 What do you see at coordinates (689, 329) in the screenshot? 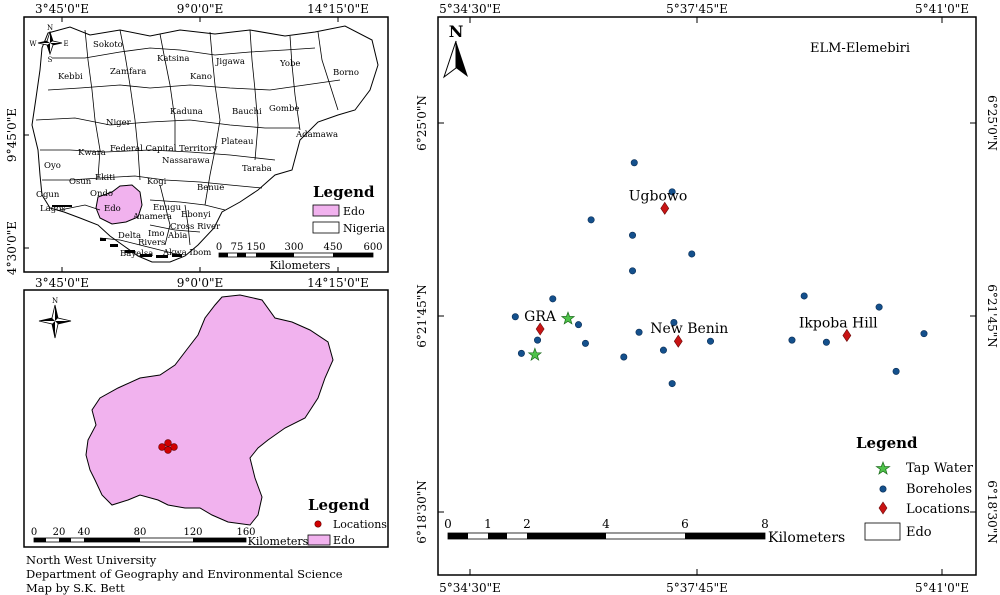
I see `location-label: New Benin` at bounding box center [689, 329].